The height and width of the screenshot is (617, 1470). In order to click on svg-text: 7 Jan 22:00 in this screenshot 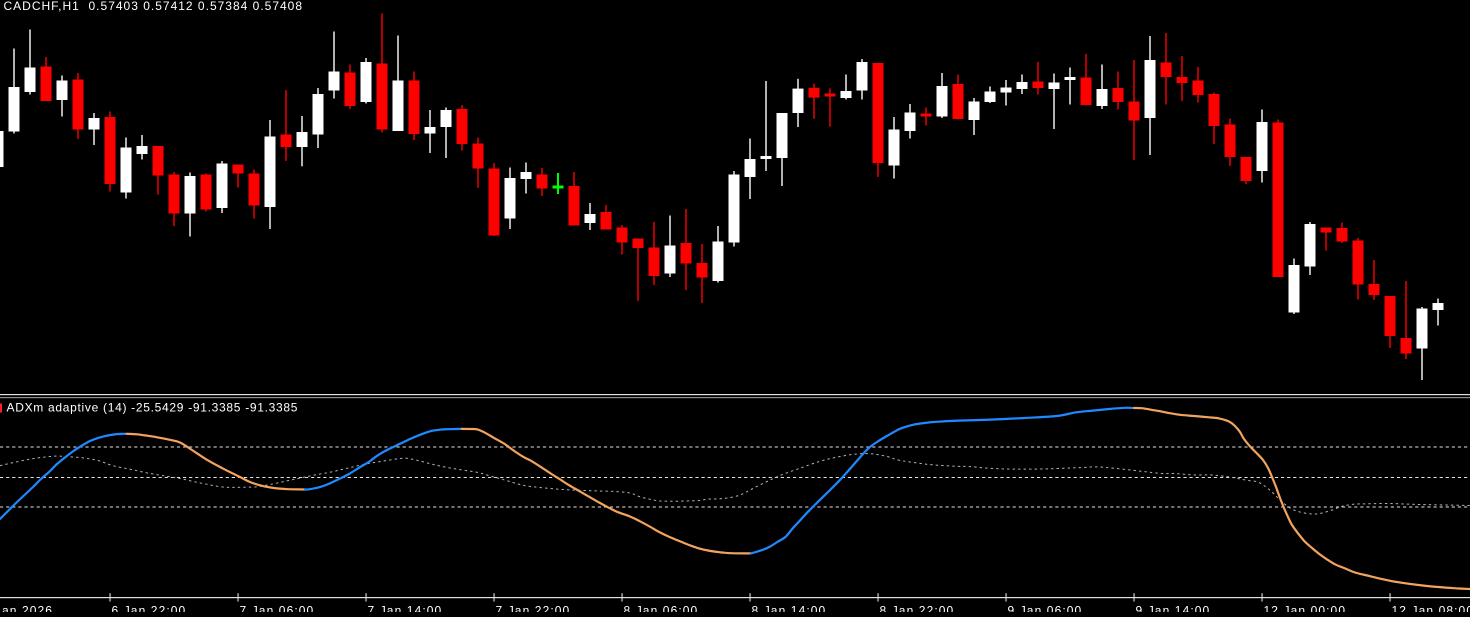, I will do `click(533, 608)`.